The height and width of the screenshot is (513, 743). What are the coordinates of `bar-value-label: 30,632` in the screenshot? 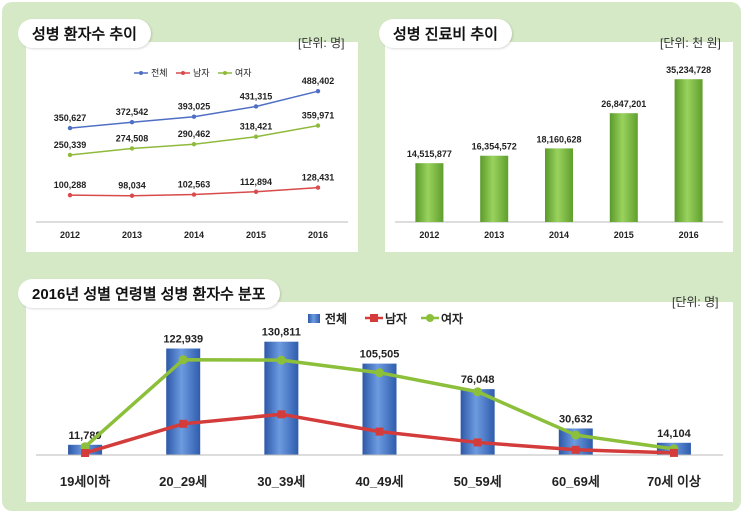 It's located at (576, 419).